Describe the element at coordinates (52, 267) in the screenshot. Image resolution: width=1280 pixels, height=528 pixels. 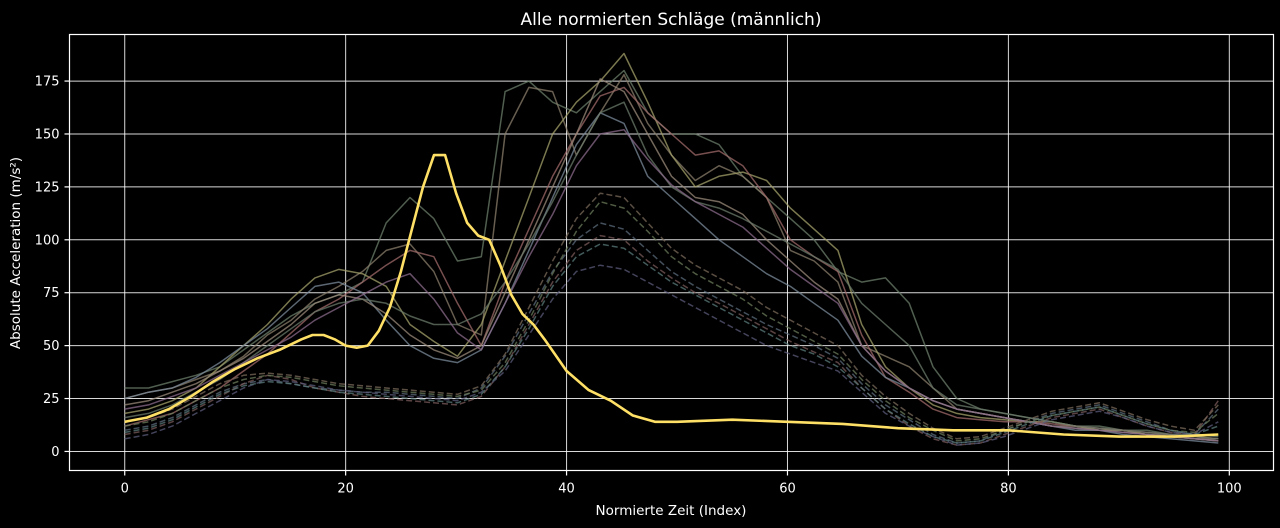
I see `y-ticks: 0 25 50 75 100 125 150 175` at that location.